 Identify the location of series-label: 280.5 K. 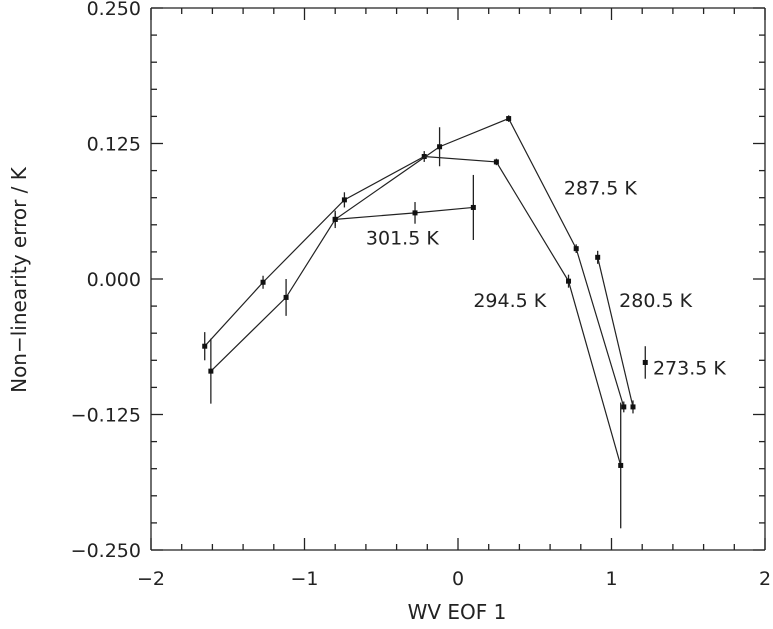
(655, 301).